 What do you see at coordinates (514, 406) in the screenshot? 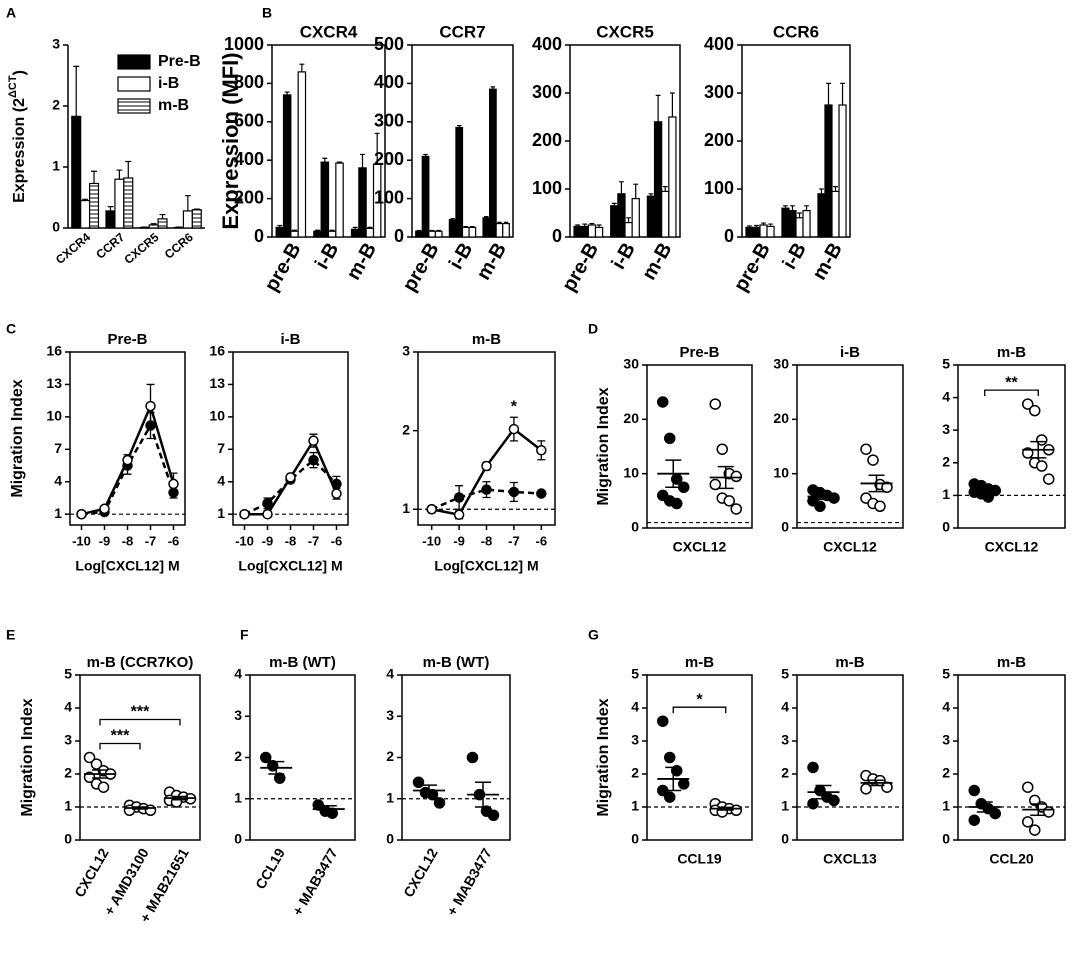
I see `significance-label: *` at bounding box center [514, 406].